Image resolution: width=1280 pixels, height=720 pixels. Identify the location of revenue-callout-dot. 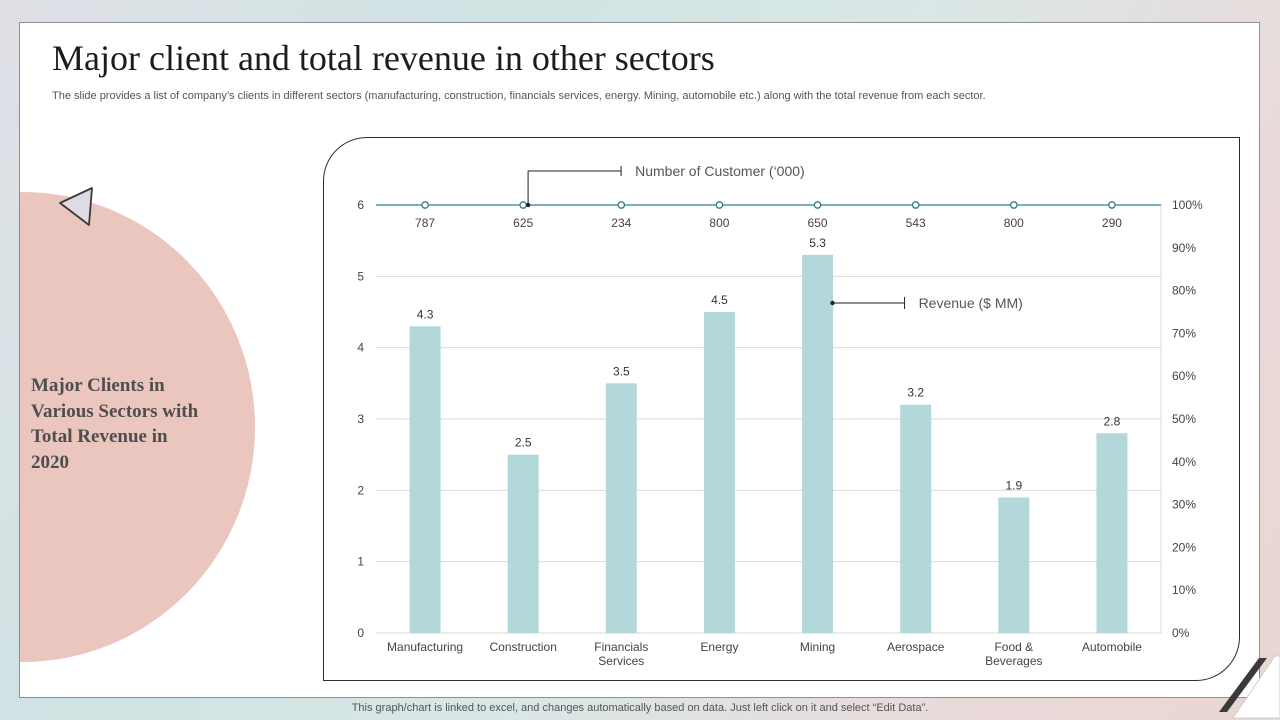
(832, 303).